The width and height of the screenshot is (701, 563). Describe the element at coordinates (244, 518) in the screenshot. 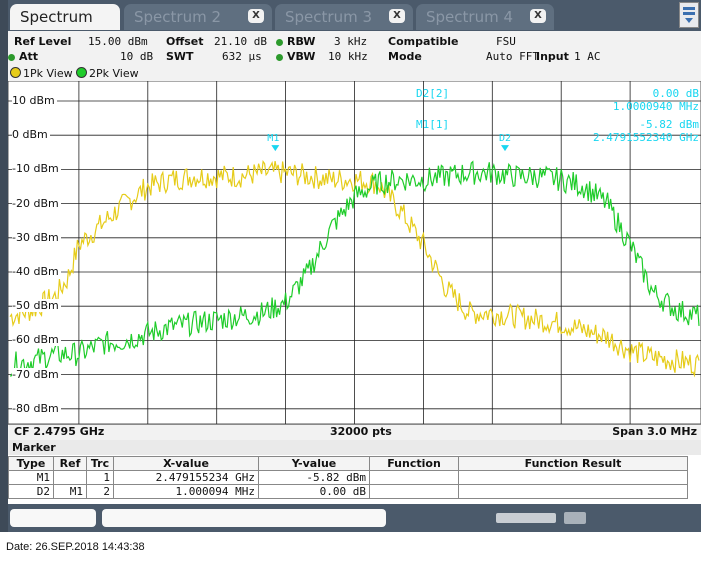

I see `status-field-message` at that location.